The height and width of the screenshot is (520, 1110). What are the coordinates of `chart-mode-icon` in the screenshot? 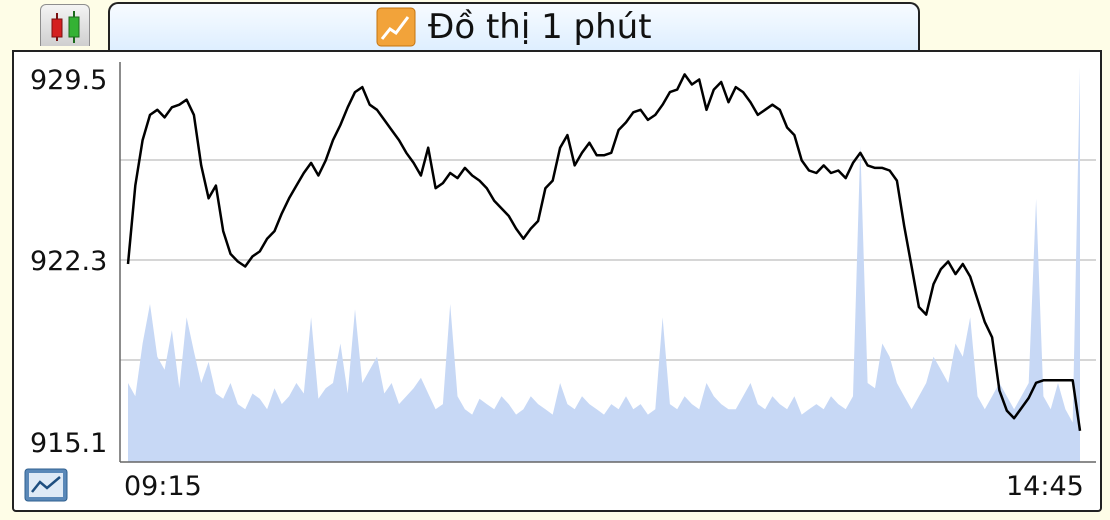 It's located at (46, 485).